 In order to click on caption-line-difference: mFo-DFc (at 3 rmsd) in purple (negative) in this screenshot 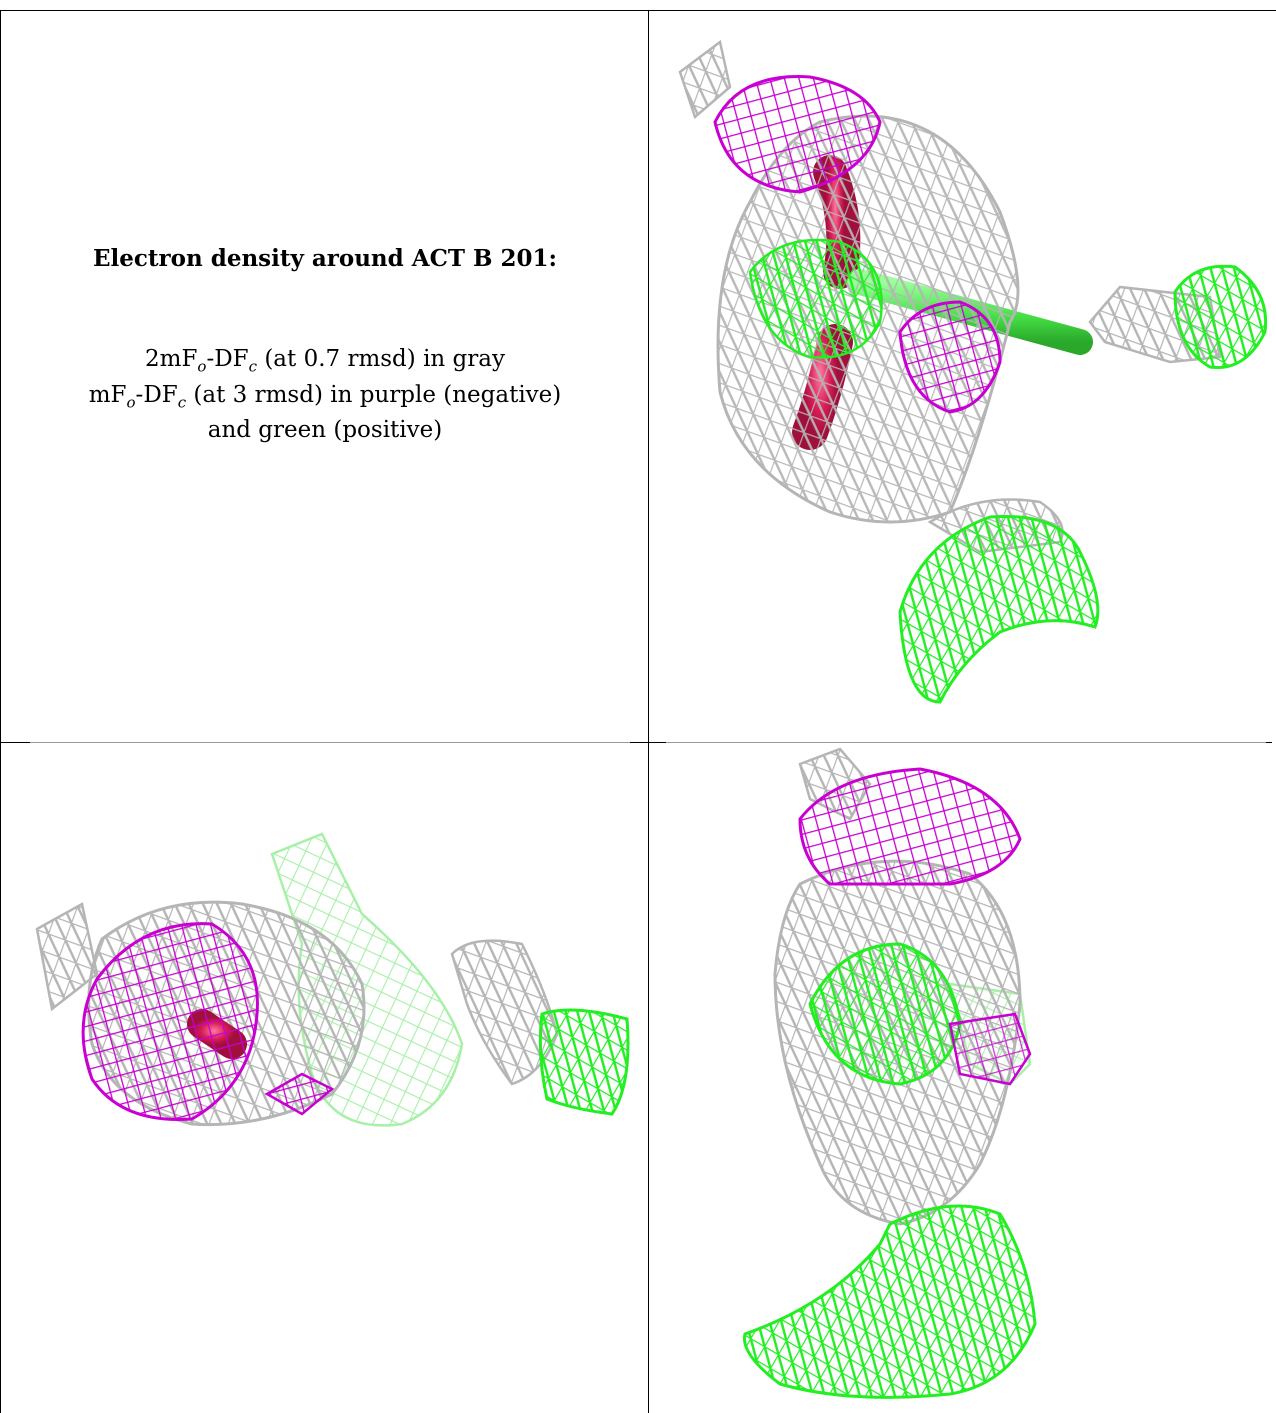, I will do `click(325, 396)`.